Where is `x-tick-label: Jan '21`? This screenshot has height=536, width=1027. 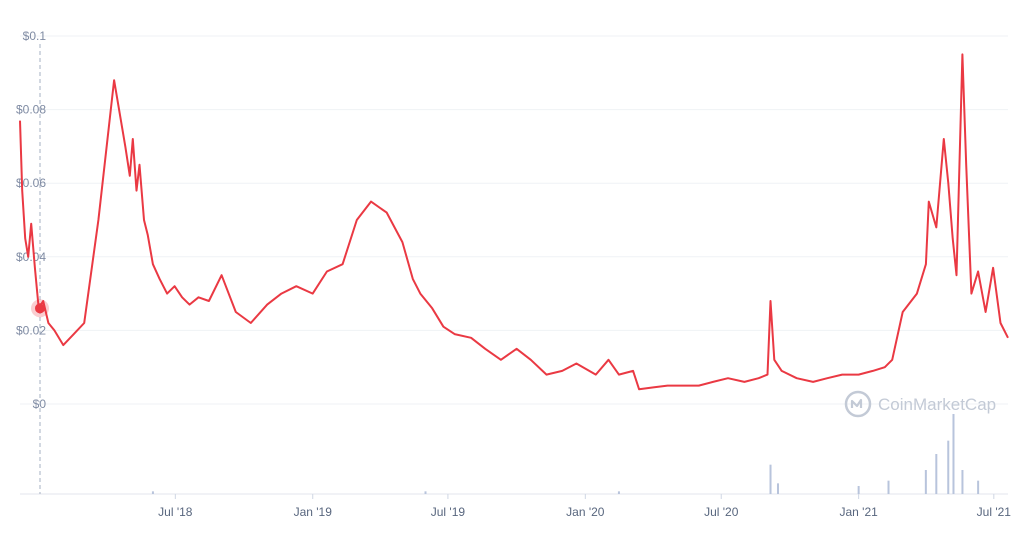 x-tick-label: Jan '21 is located at coordinates (858, 512).